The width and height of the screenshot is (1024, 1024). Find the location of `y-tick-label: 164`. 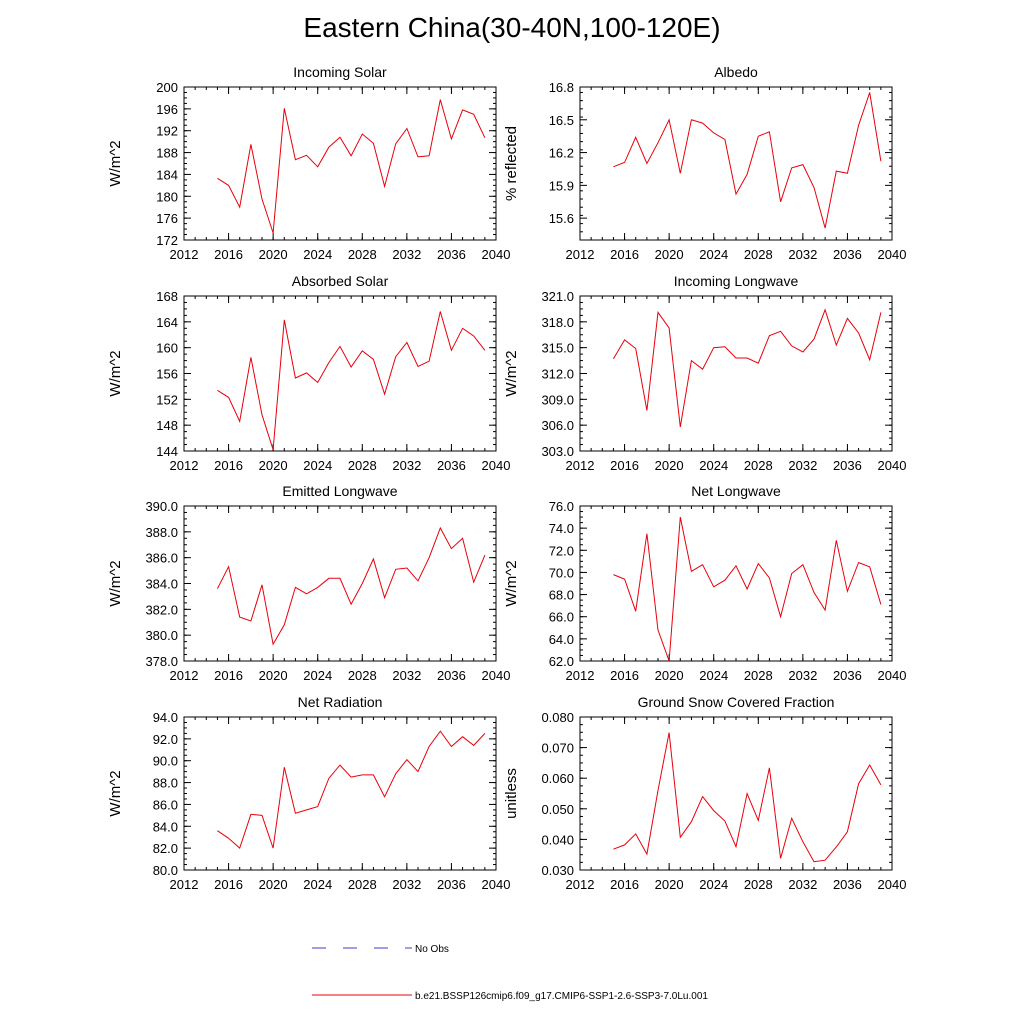

y-tick-label: 164 is located at coordinates (167, 322).